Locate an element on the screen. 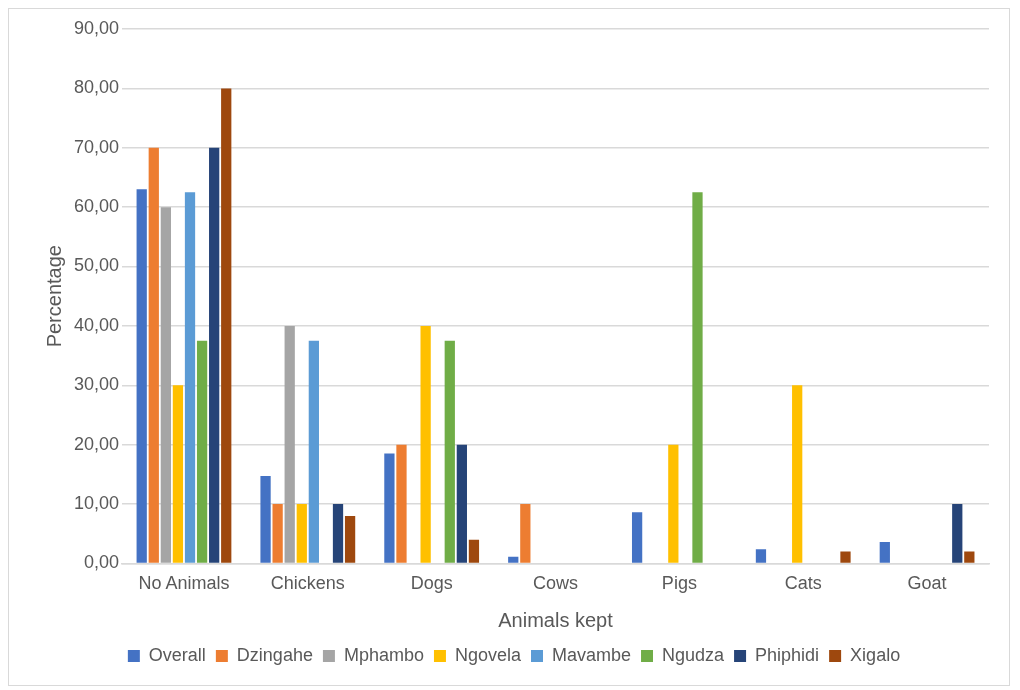  legend-label: Mphambo is located at coordinates (383, 654).